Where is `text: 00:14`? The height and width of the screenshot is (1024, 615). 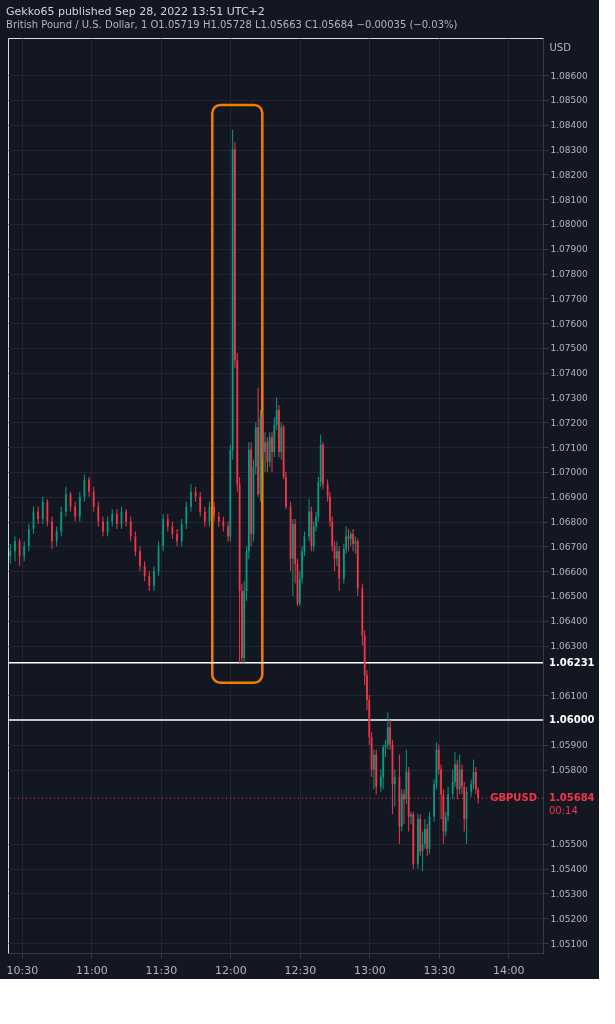
text: 00:14 is located at coordinates (563, 811).